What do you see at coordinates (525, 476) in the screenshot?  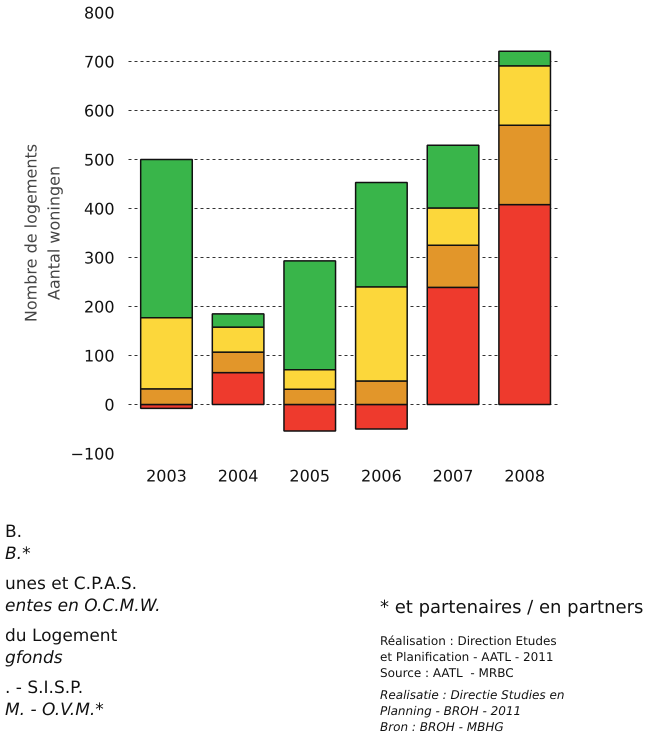 I see `x-tick-label: 2008` at bounding box center [525, 476].